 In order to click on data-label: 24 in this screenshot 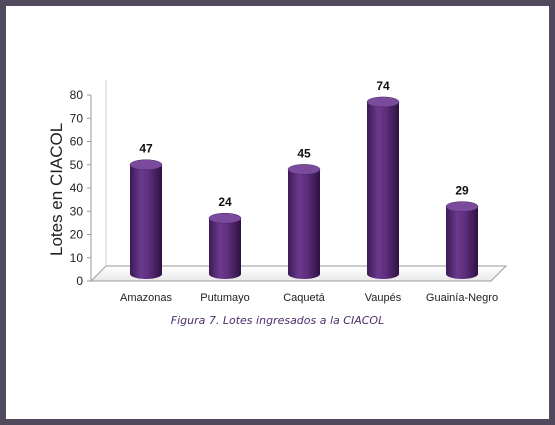, I will do `click(225, 202)`.